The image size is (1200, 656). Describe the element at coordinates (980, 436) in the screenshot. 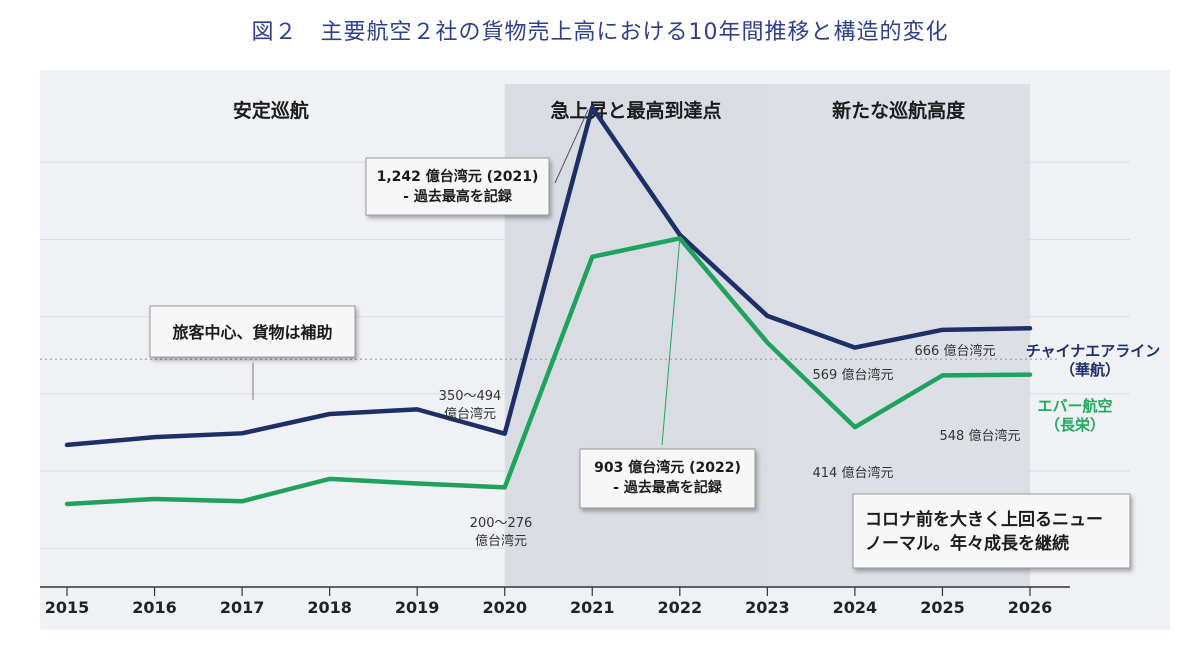

I see `eva-2025-label: 548 億台湾元` at that location.